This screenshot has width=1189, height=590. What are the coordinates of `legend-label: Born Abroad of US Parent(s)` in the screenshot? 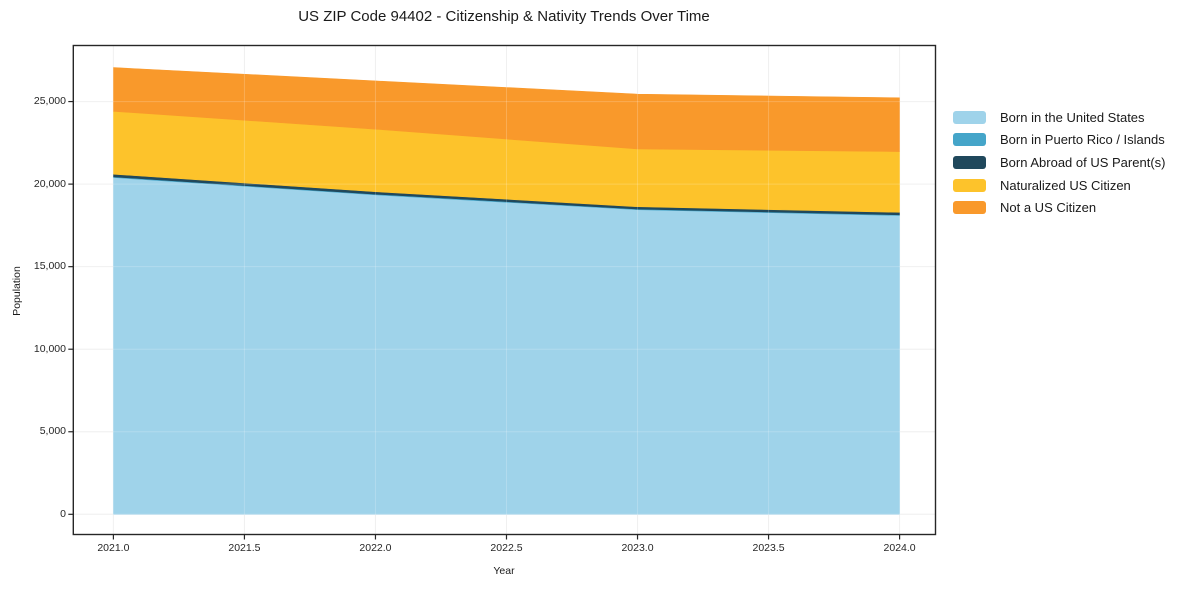 It's located at (1083, 162).